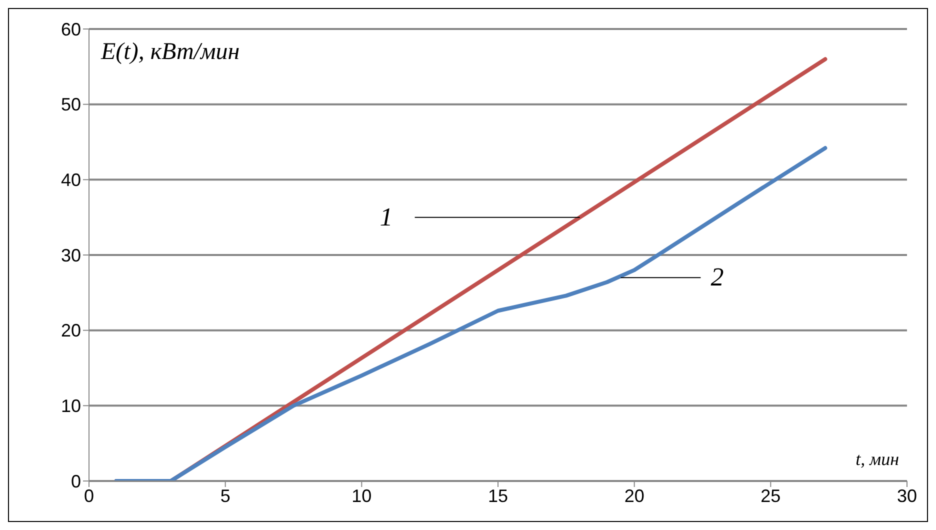 Image resolution: width=936 pixels, height=530 pixels. I want to click on annotation: 1, so click(386, 217).